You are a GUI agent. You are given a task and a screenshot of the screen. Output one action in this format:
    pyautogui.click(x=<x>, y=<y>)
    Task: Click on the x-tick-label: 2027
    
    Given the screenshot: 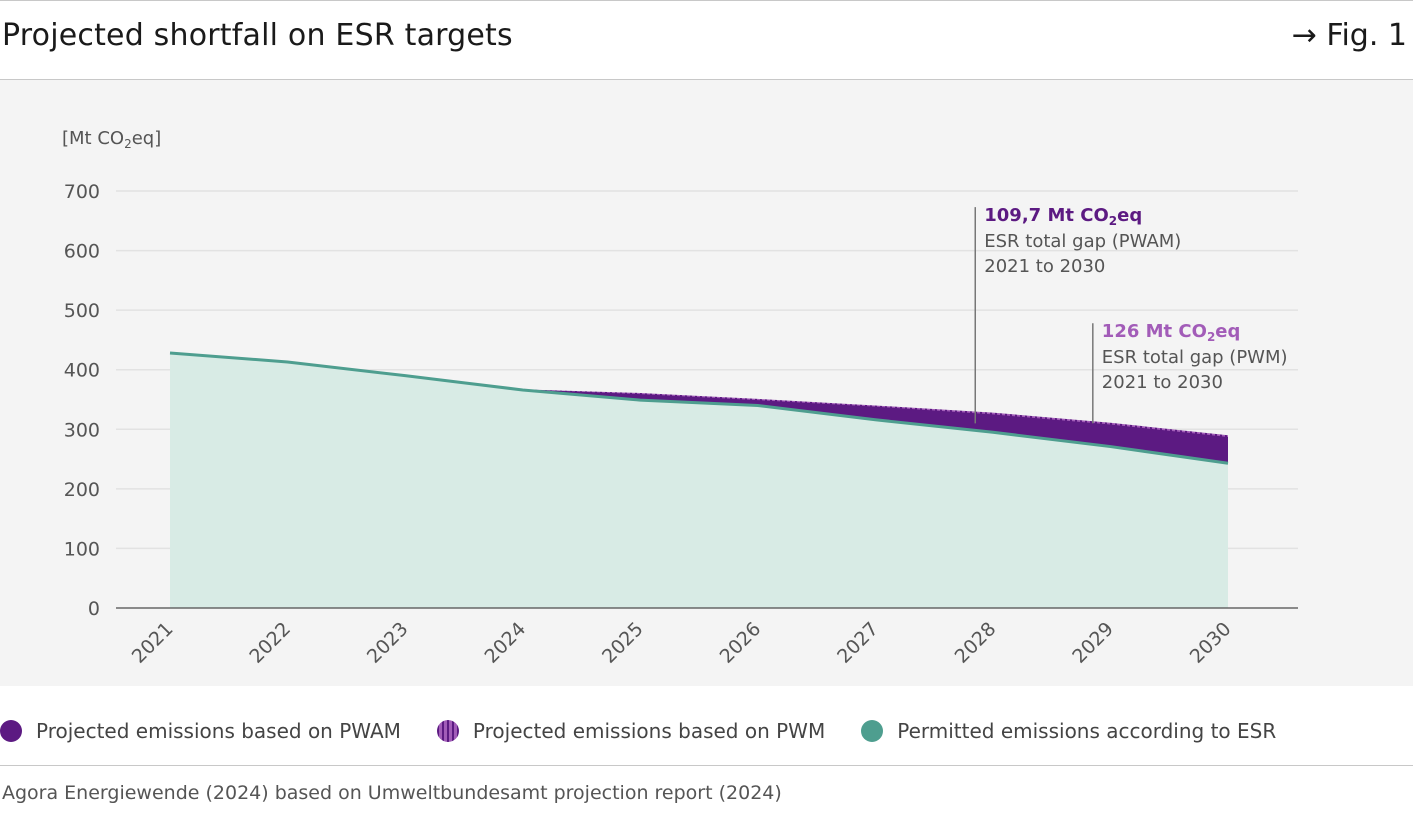 What is the action you would take?
    pyautogui.click(x=858, y=643)
    